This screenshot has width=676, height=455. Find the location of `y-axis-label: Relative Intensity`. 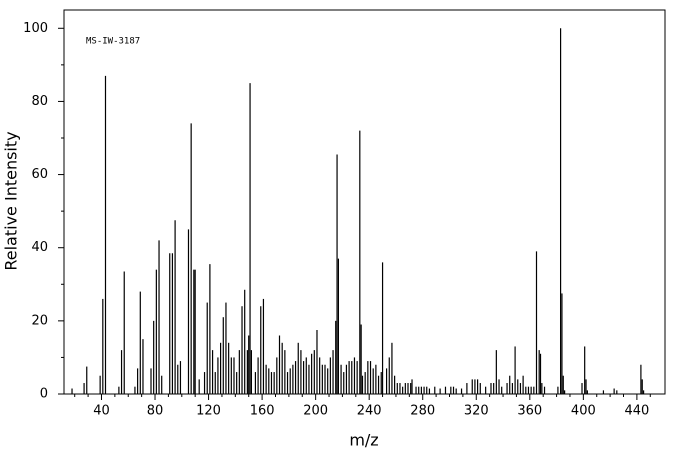

y-axis-label: Relative Intensity is located at coordinates (11, 200).